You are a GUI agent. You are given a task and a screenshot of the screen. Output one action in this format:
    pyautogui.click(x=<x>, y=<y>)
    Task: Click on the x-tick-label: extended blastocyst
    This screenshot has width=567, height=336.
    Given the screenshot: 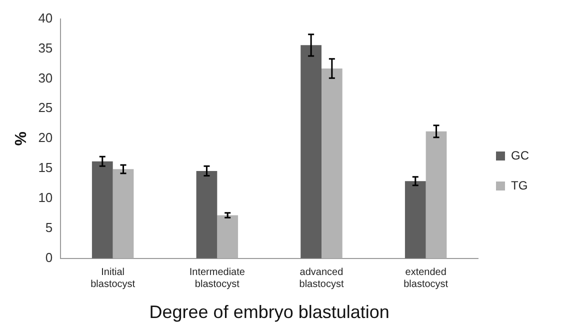 What is the action you would take?
    pyautogui.click(x=426, y=278)
    